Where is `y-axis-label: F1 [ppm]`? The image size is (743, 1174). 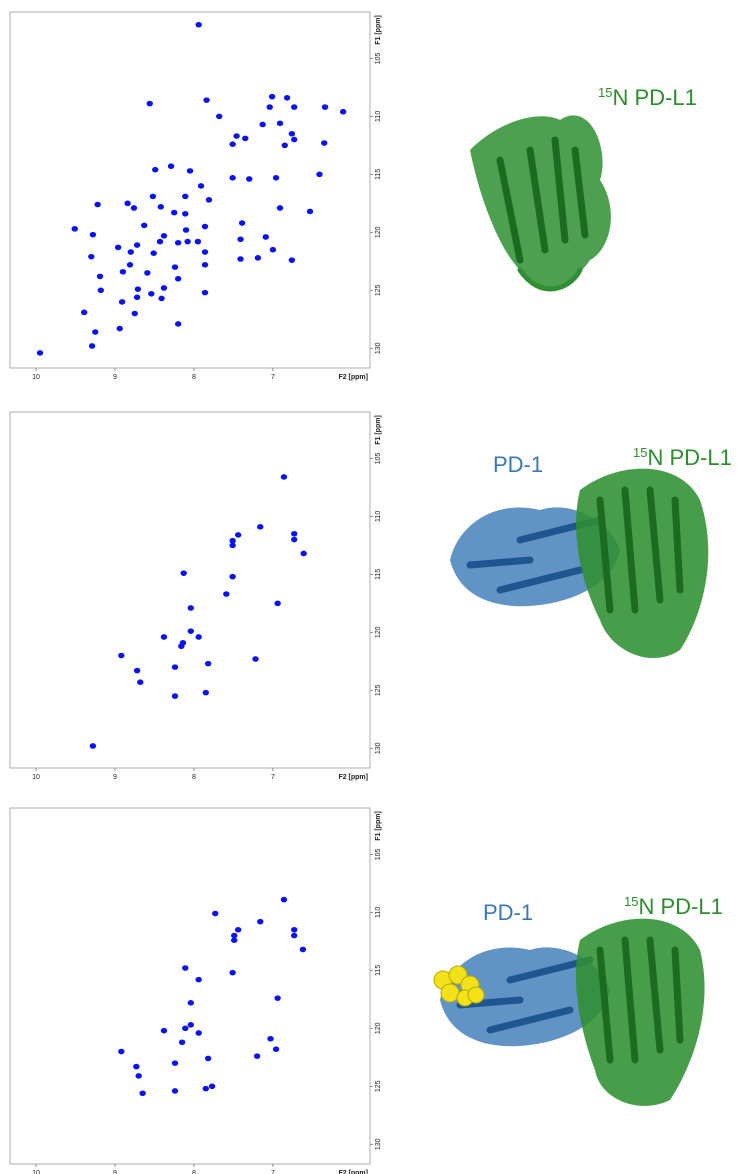
y-axis-label: F1 [ppm] is located at coordinates (378, 430).